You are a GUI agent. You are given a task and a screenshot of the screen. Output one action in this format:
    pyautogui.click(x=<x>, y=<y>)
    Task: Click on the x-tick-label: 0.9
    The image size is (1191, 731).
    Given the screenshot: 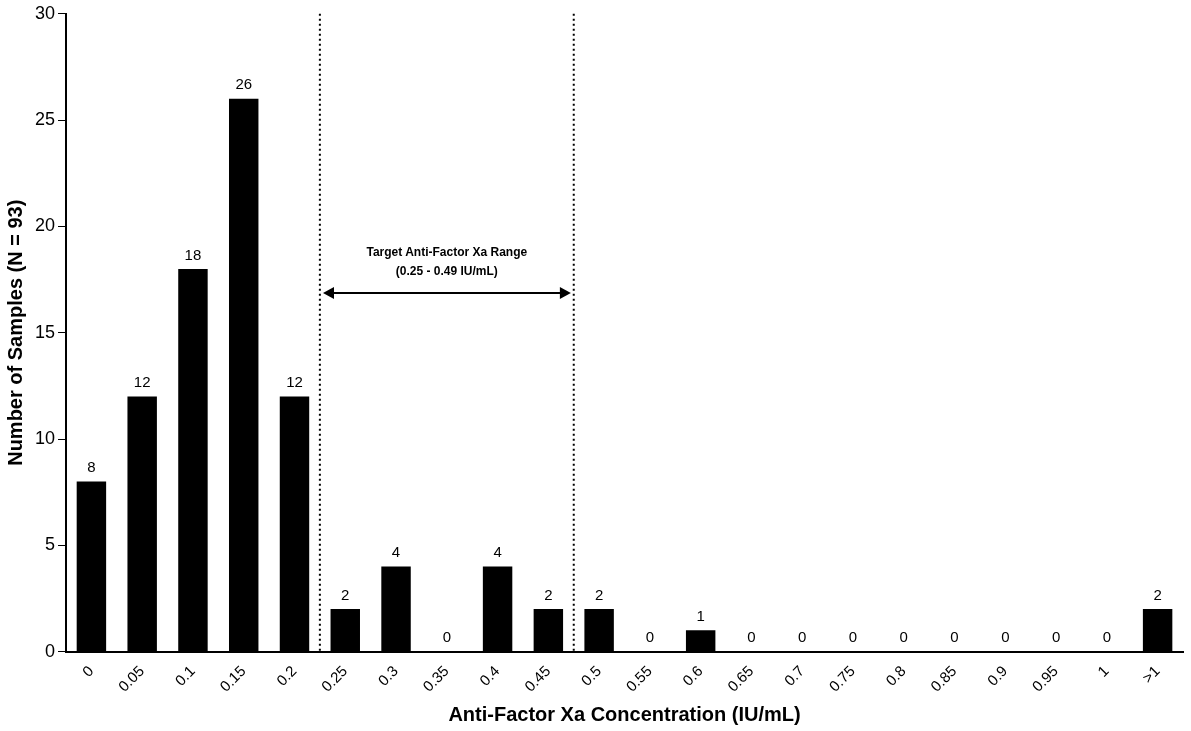 What is the action you would take?
    pyautogui.click(x=997, y=675)
    